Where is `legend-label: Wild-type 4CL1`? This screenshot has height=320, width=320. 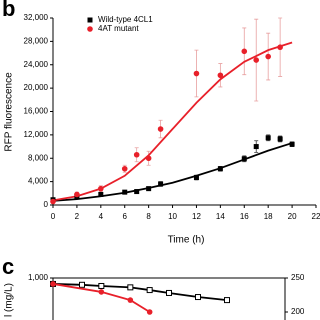 legend-label: Wild-type 4CL1 is located at coordinates (125, 19).